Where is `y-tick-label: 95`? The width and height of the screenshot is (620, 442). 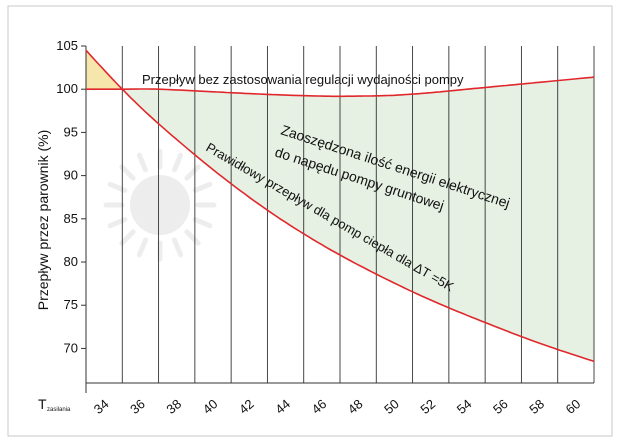
y-tick-label: 95 is located at coordinates (71, 131).